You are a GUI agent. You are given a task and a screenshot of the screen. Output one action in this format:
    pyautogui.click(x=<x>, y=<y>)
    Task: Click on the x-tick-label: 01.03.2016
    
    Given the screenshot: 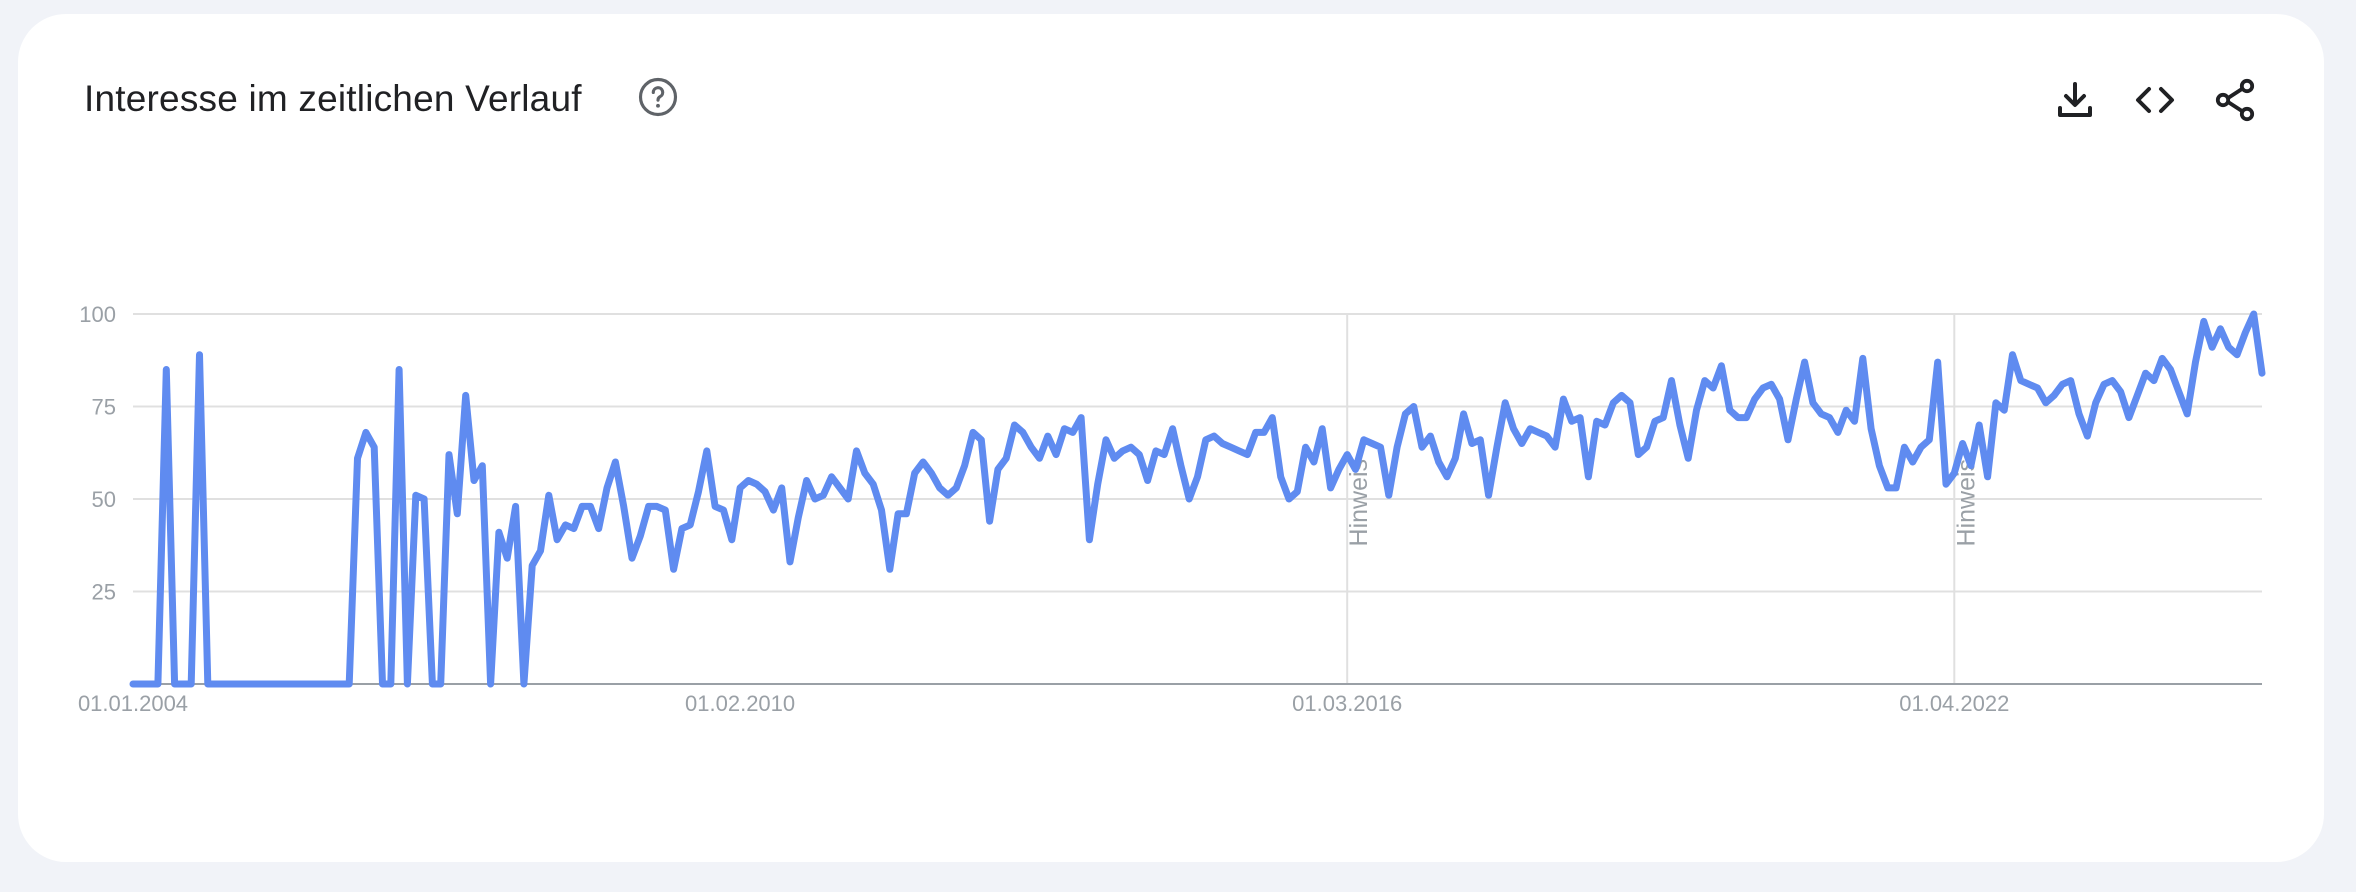 What is the action you would take?
    pyautogui.click(x=1347, y=703)
    